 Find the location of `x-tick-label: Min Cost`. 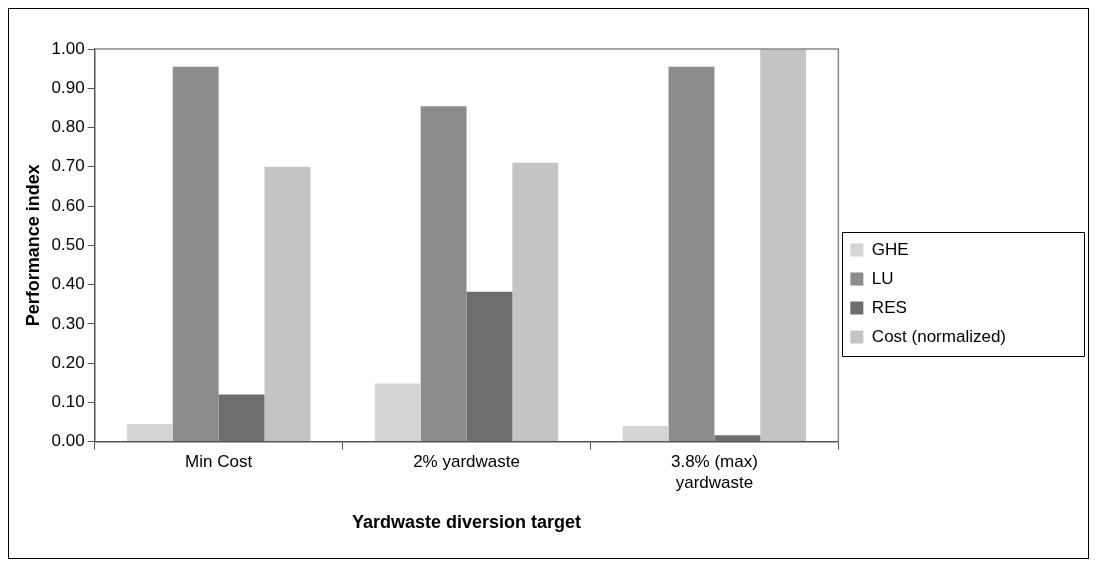

x-tick-label: Min Cost is located at coordinates (219, 462).